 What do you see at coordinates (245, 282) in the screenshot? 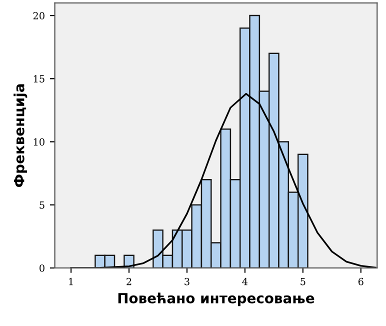
I see `x-tick-label: 4` at bounding box center [245, 282].